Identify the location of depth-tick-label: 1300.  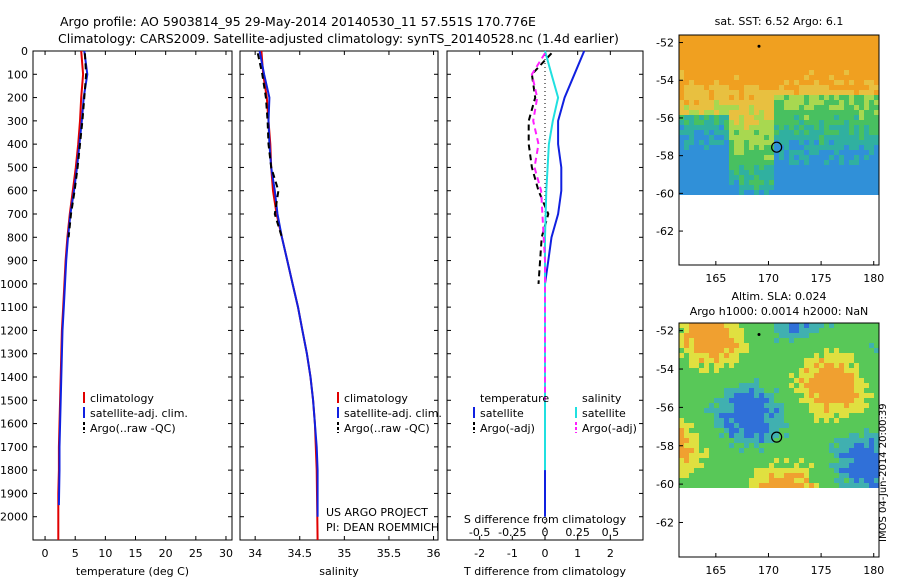
(14, 354).